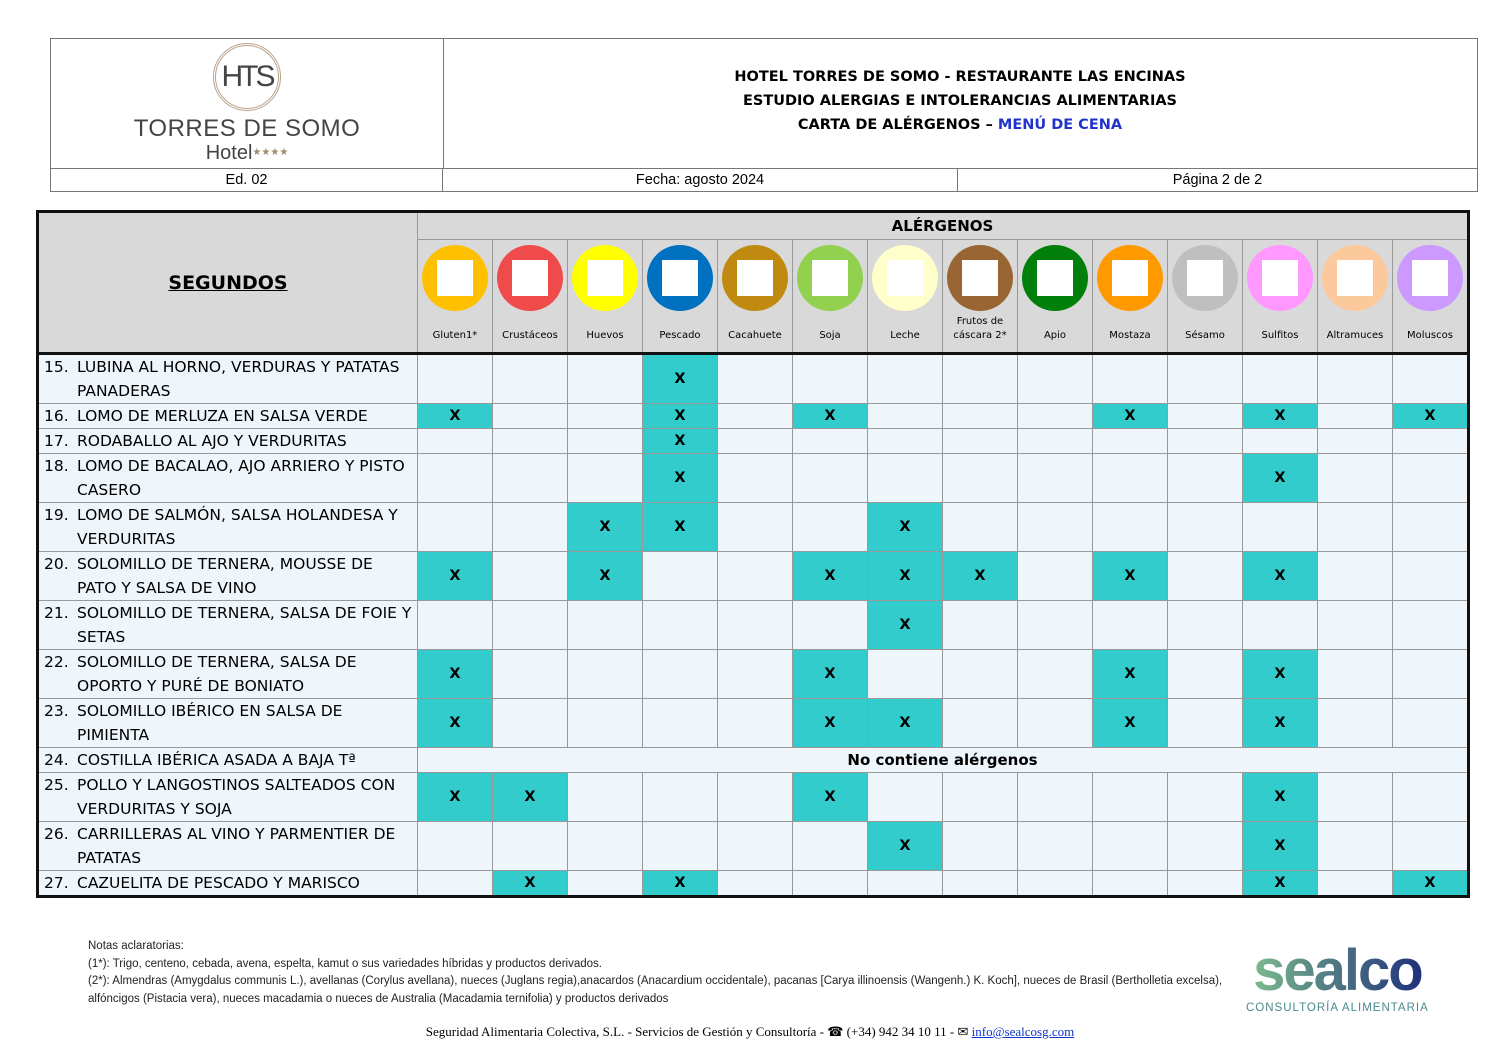 The width and height of the screenshot is (1500, 1061). What do you see at coordinates (56, 883) in the screenshot?
I see `dish-number: 27.` at bounding box center [56, 883].